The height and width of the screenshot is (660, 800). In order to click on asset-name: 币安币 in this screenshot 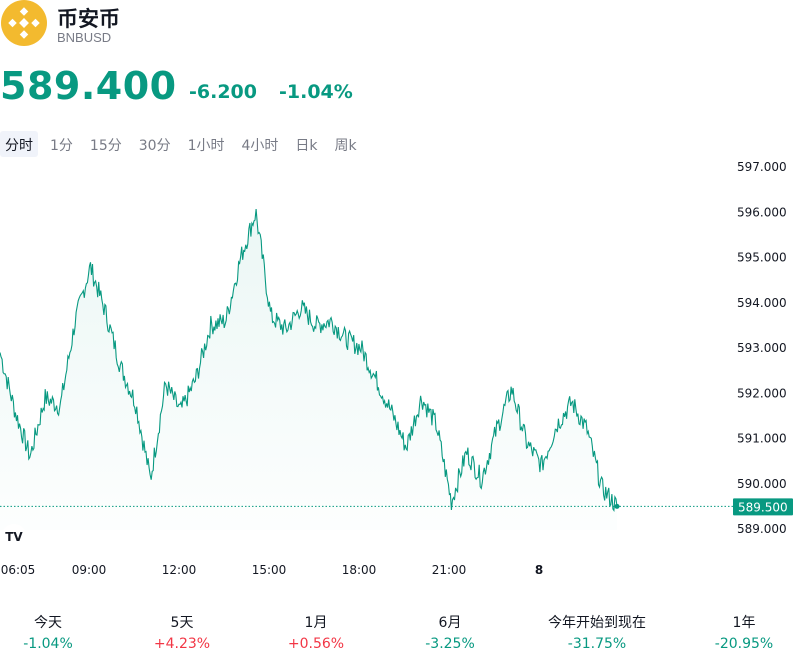, I will do `click(88, 19)`.